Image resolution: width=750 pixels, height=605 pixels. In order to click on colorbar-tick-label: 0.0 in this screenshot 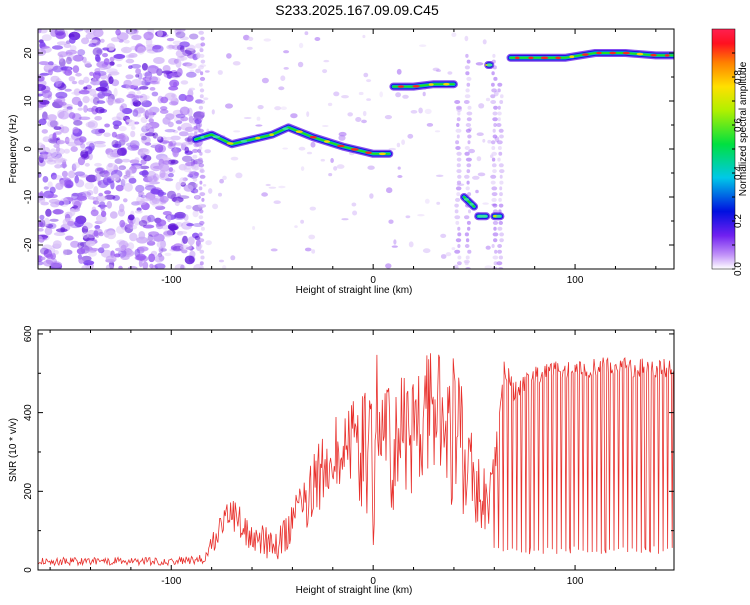, I will do `click(738, 269)`.